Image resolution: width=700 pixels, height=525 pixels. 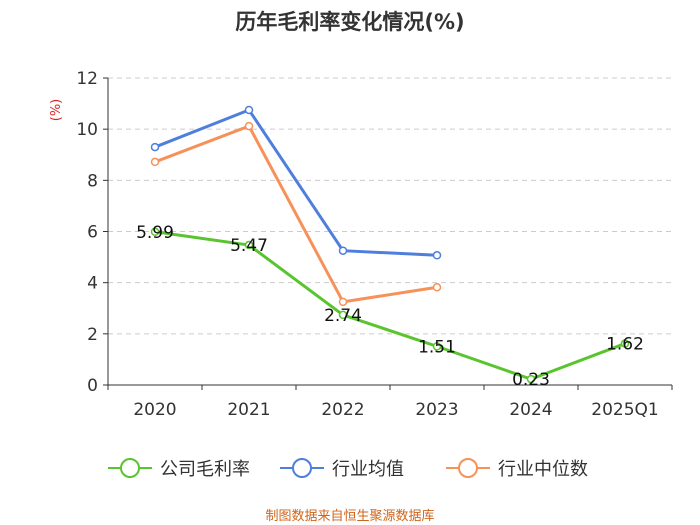 I want to click on series-line-行业中位数, so click(x=296, y=214).